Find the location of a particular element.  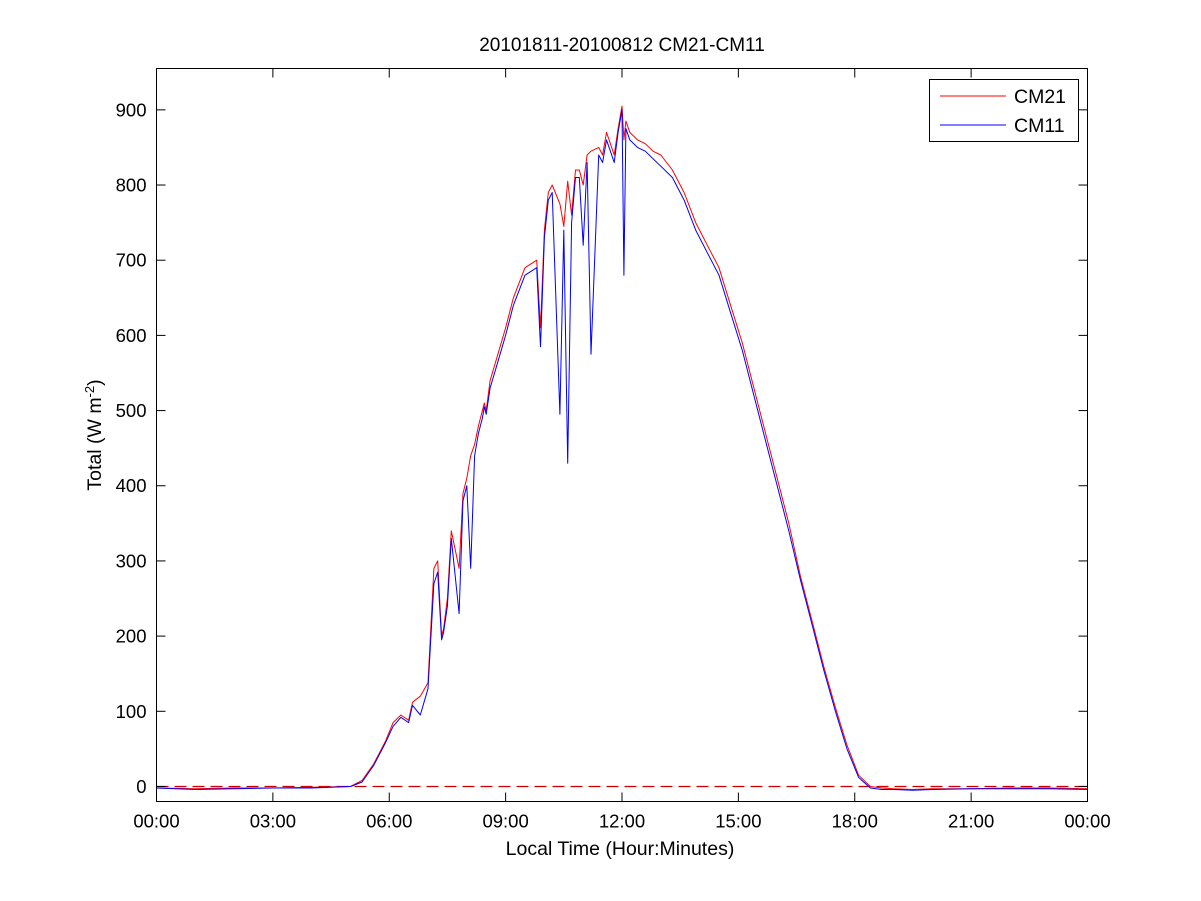

x-tick-label: 03:00 is located at coordinates (273, 821).